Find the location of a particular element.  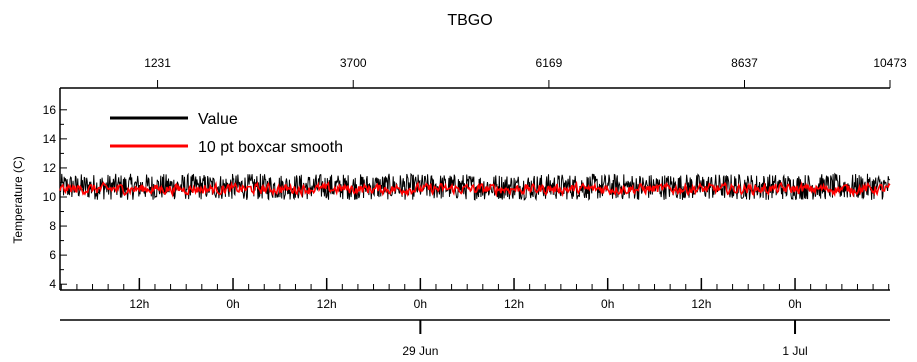

date-tick-label: 1 Jul is located at coordinates (794, 351).